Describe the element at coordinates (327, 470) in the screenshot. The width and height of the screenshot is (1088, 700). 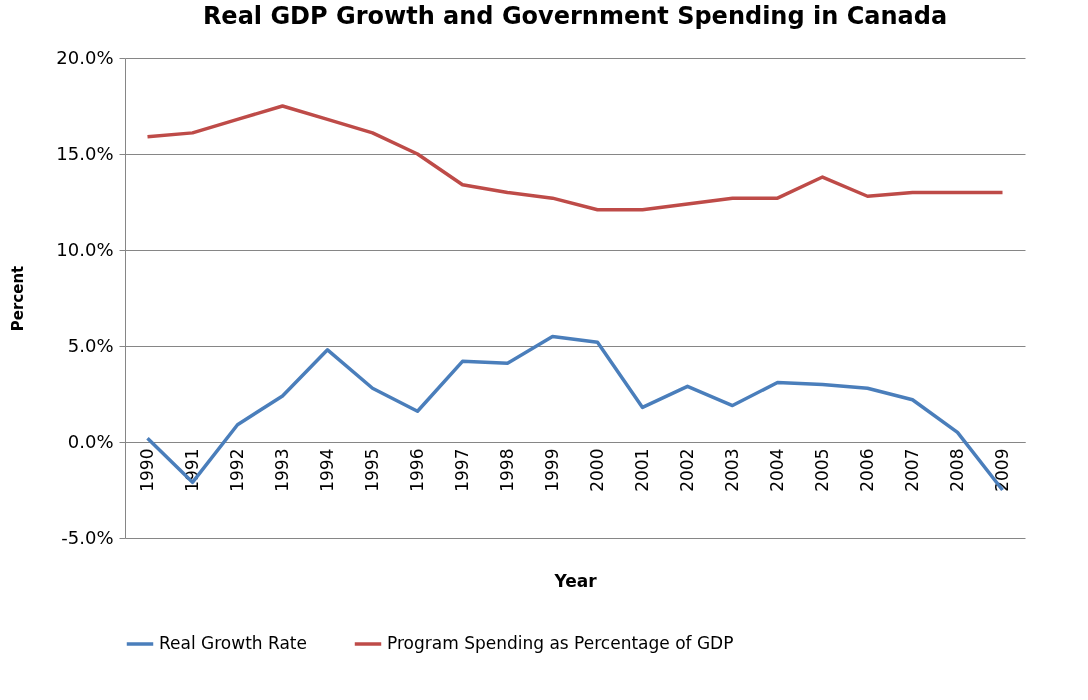
I see `x-tick-label: 1994` at that location.